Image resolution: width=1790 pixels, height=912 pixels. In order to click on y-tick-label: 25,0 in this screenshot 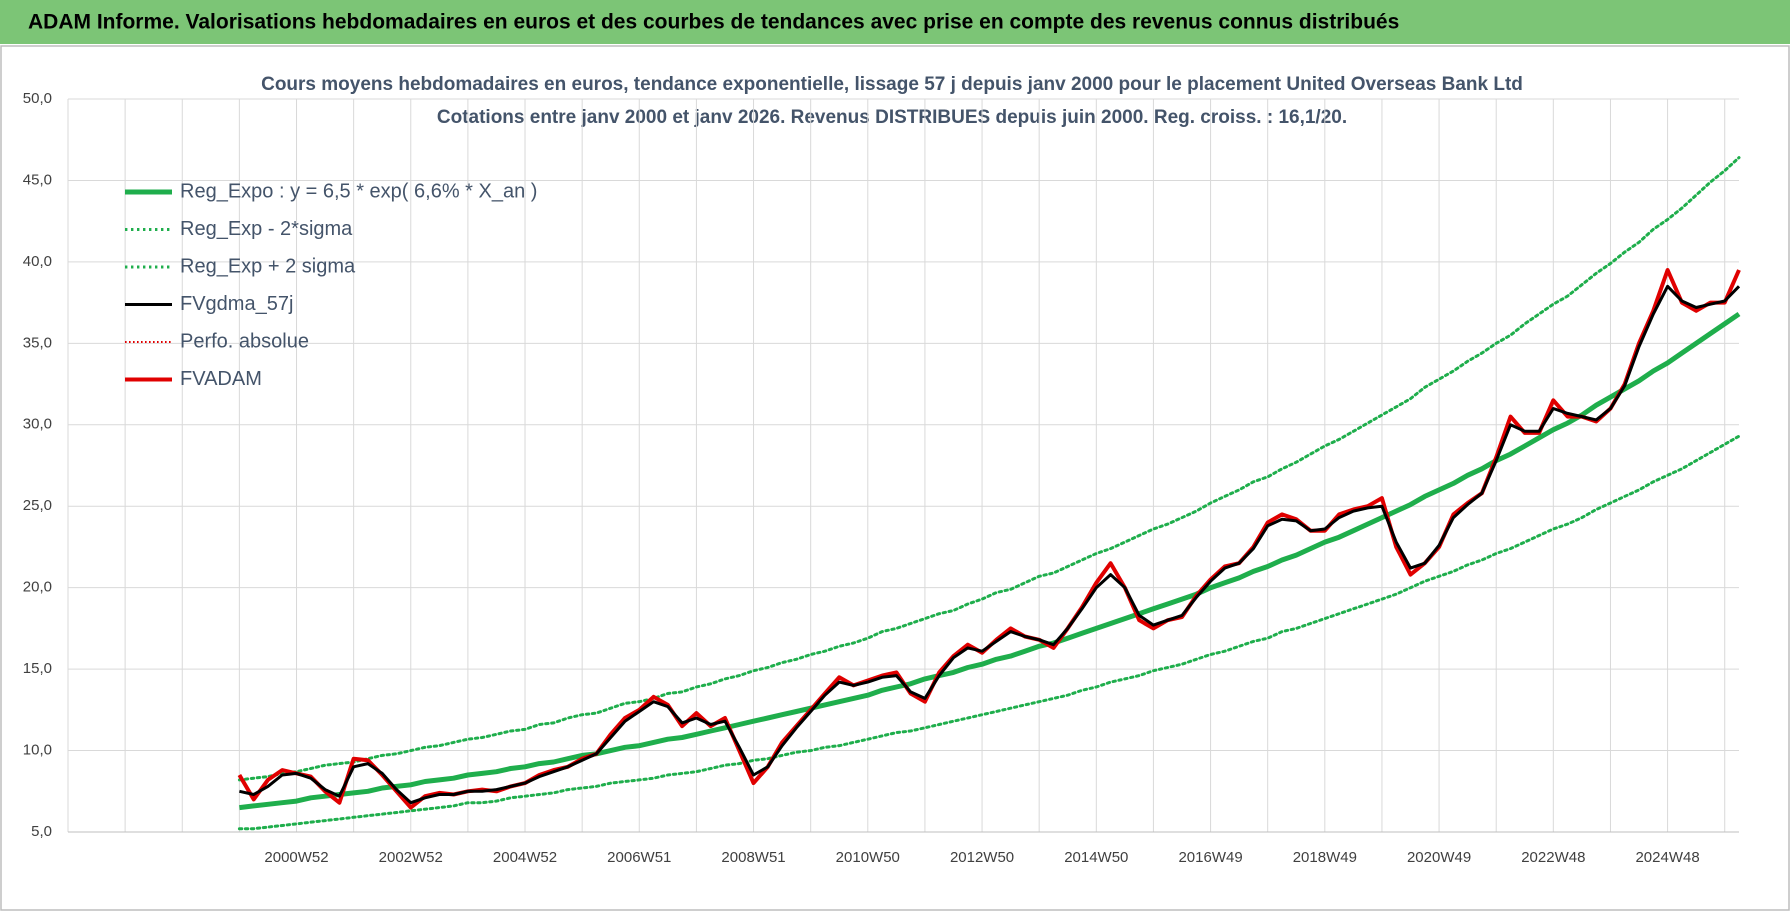, I will do `click(37, 505)`.